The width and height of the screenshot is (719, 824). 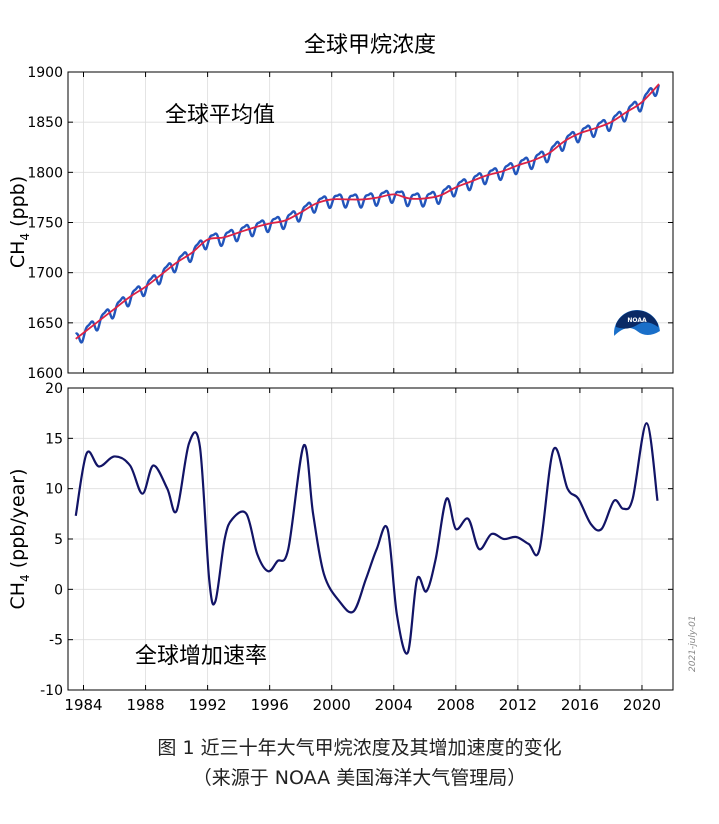 What do you see at coordinates (54, 389) in the screenshot?
I see `y-tick-label: 20` at bounding box center [54, 389].